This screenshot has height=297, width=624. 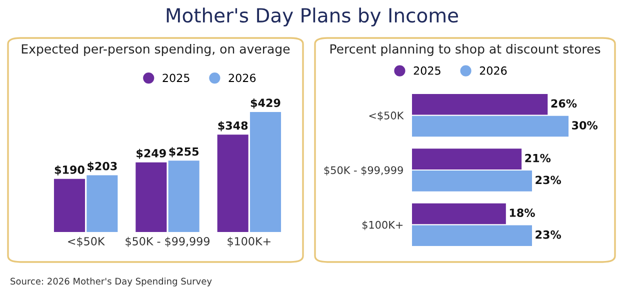 I want to click on data-label: $249, so click(x=151, y=153).